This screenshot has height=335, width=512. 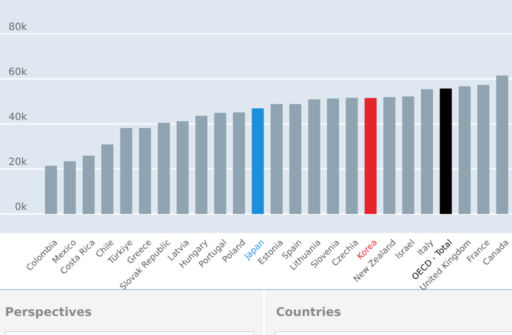 I want to click on y-tick-label: 20k, so click(x=18, y=162).